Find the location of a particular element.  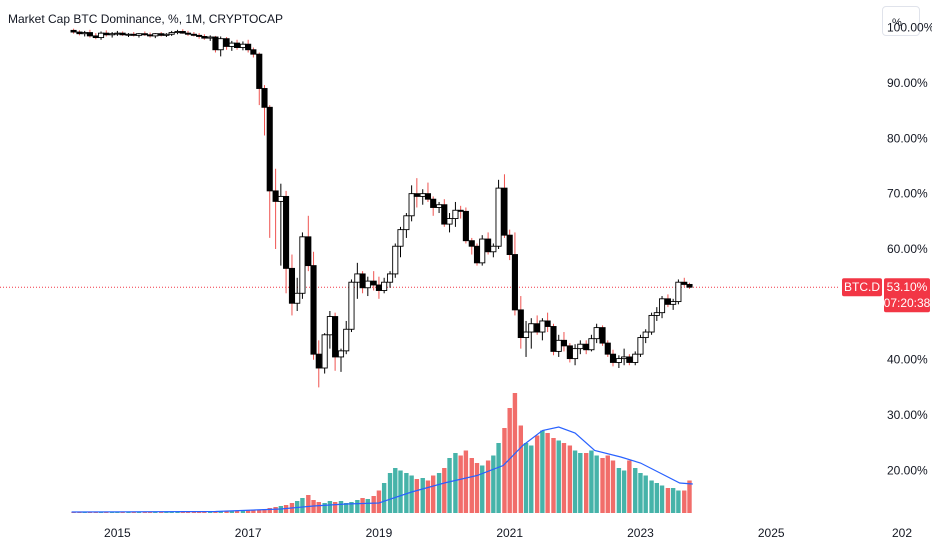

scale-unit-button: % is located at coordinates (901, 21).